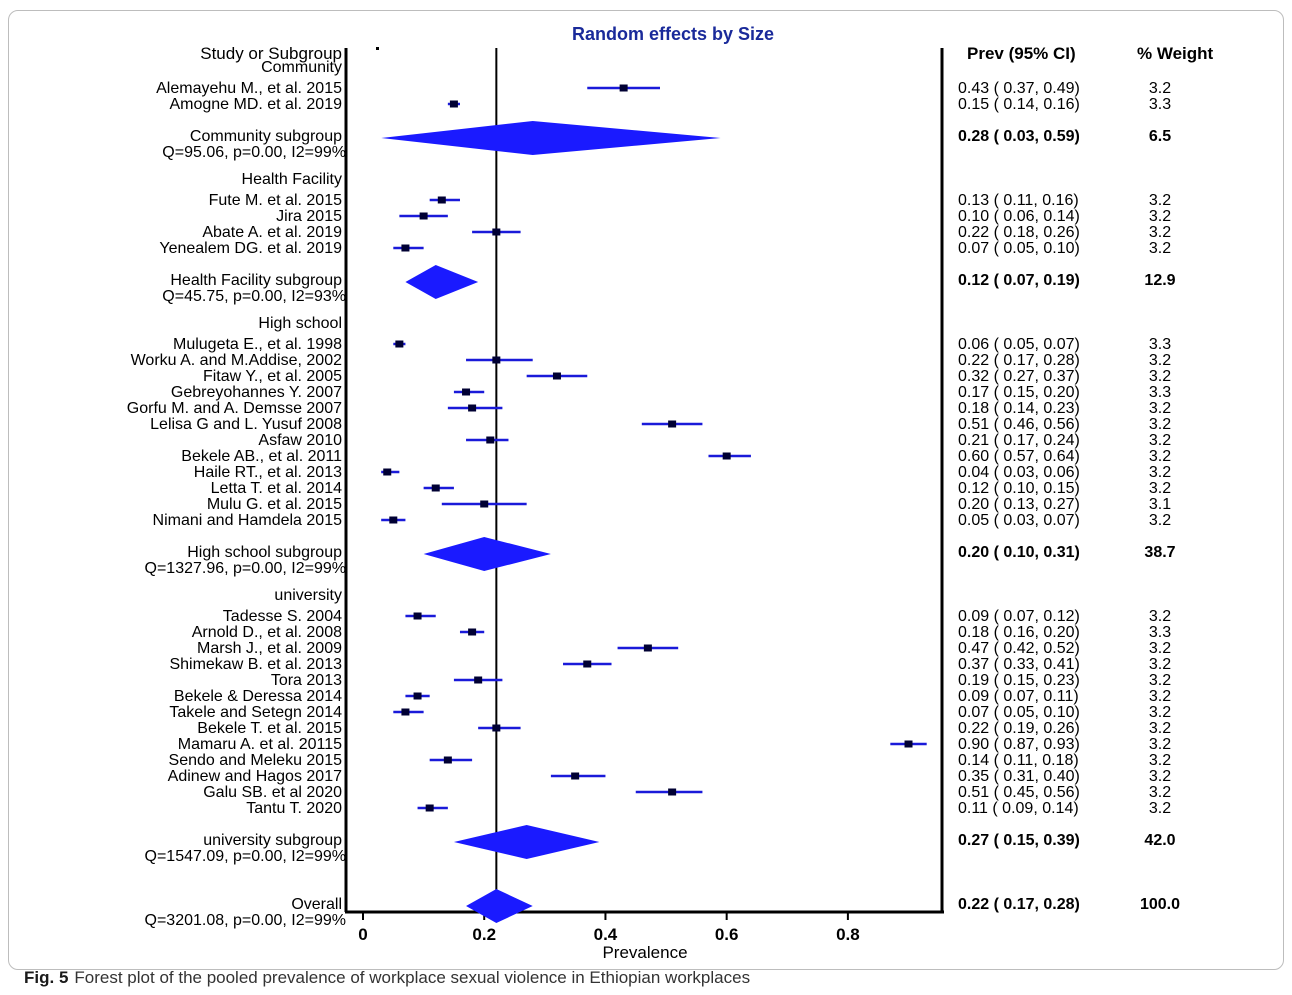 This screenshot has width=1292, height=995. Describe the element at coordinates (256, 280) in the screenshot. I see `subgroup-label: Health Facility subgroup` at that location.